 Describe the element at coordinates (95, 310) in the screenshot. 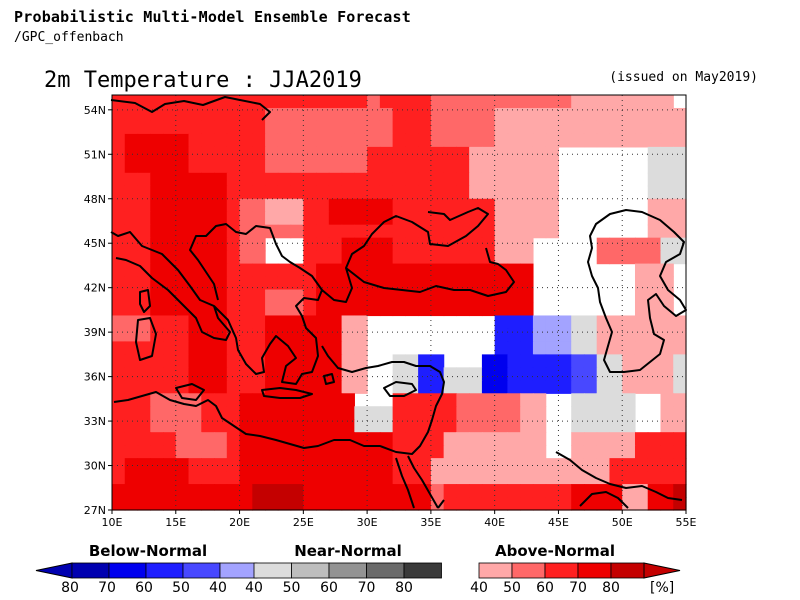

I see `latitude-labels: 54N 51N 48N 45N 42N 39N 36N 33N 30N 27N` at that location.